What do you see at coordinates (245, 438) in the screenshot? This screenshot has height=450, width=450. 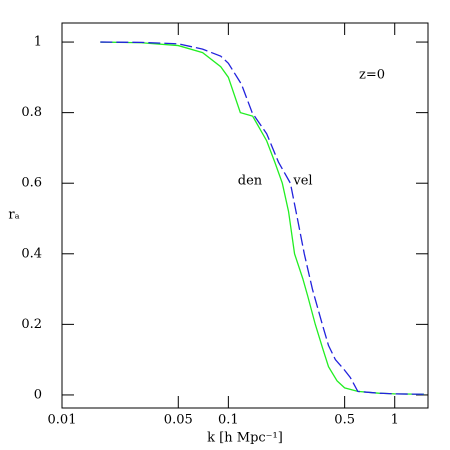 I see `x-axis-label: k [h Mpc⁻¹]` at bounding box center [245, 438].